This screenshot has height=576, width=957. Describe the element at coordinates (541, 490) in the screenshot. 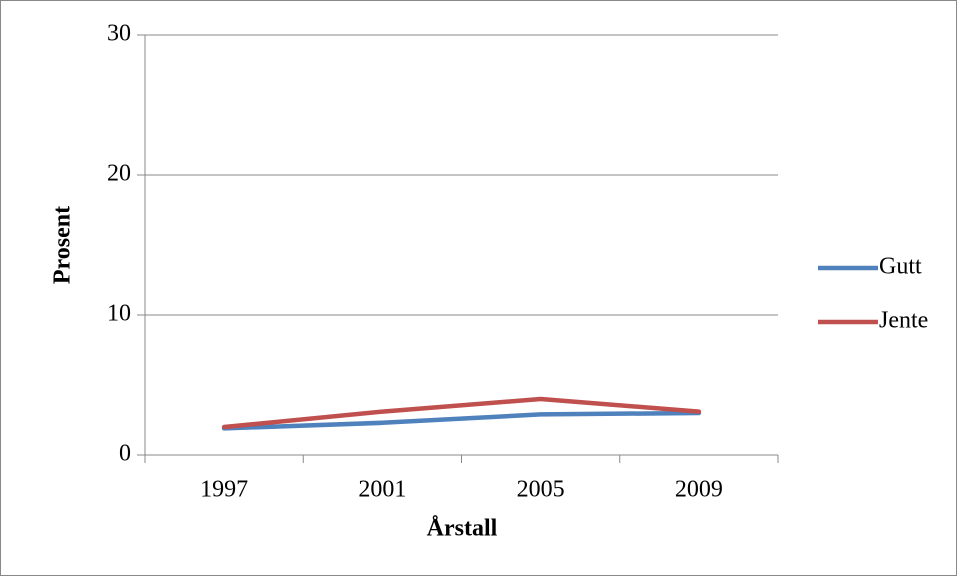

I see `x-tick-label: 2005` at that location.